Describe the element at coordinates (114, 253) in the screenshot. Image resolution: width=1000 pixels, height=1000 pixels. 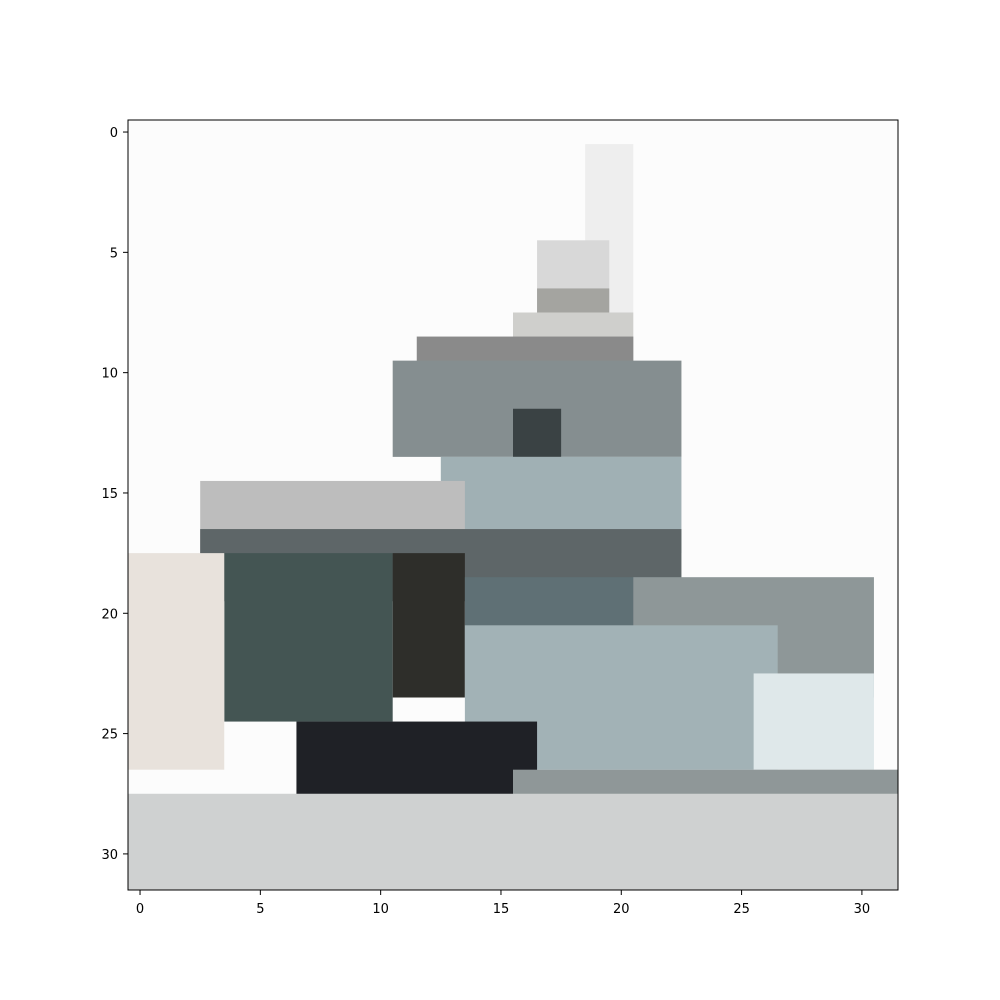
I see `y-tick-label: 5` at that location.